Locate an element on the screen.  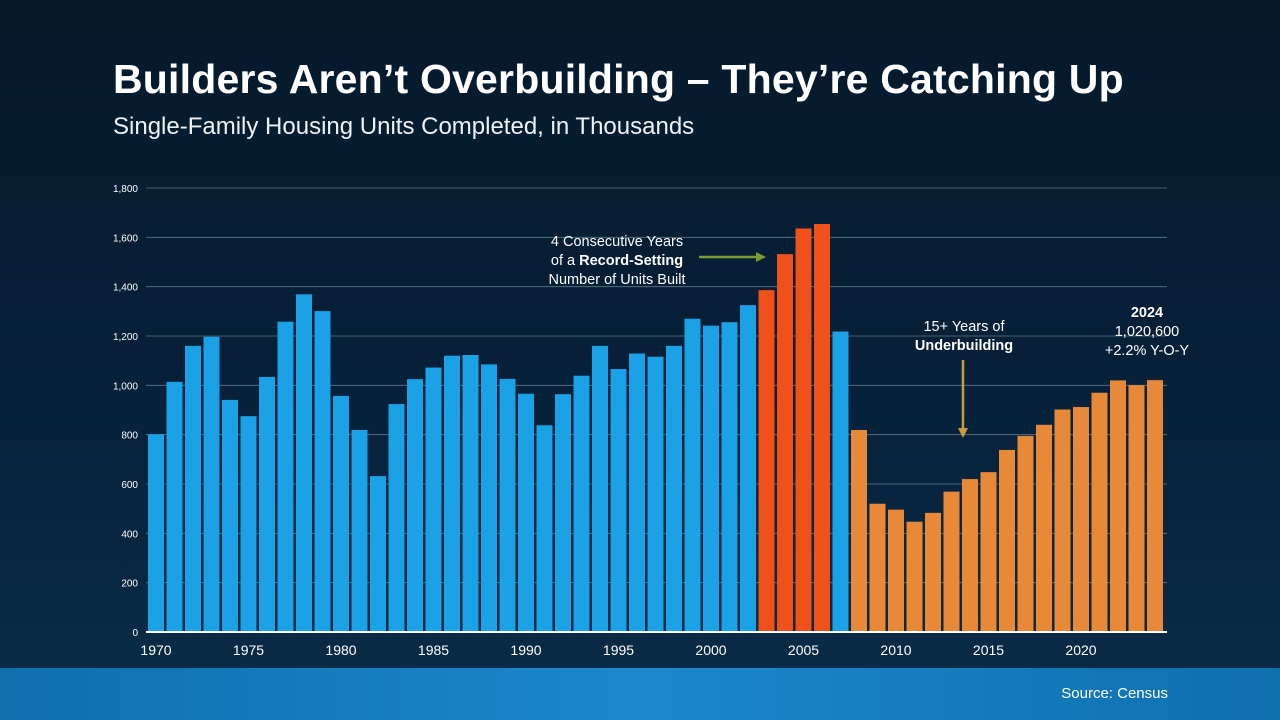
bar-2015 is located at coordinates (988, 552).